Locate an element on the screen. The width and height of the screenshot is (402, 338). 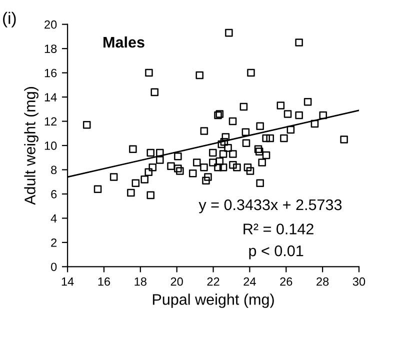
y-axis-title: Adult weight (mg) is located at coordinates (31, 146).